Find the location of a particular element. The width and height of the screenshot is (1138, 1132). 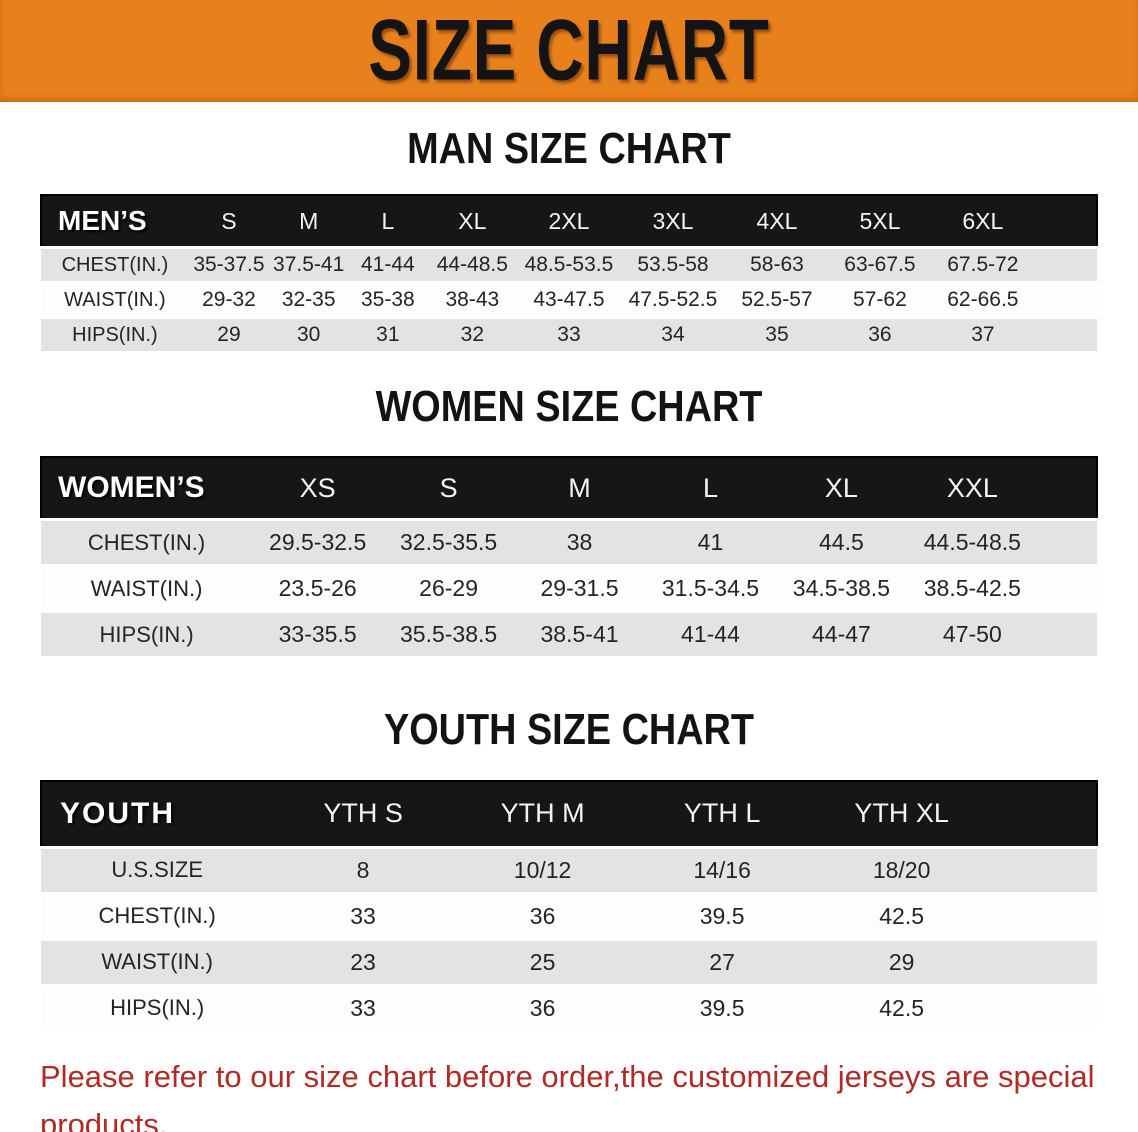

men-col-header-xl: XL is located at coordinates (472, 220).